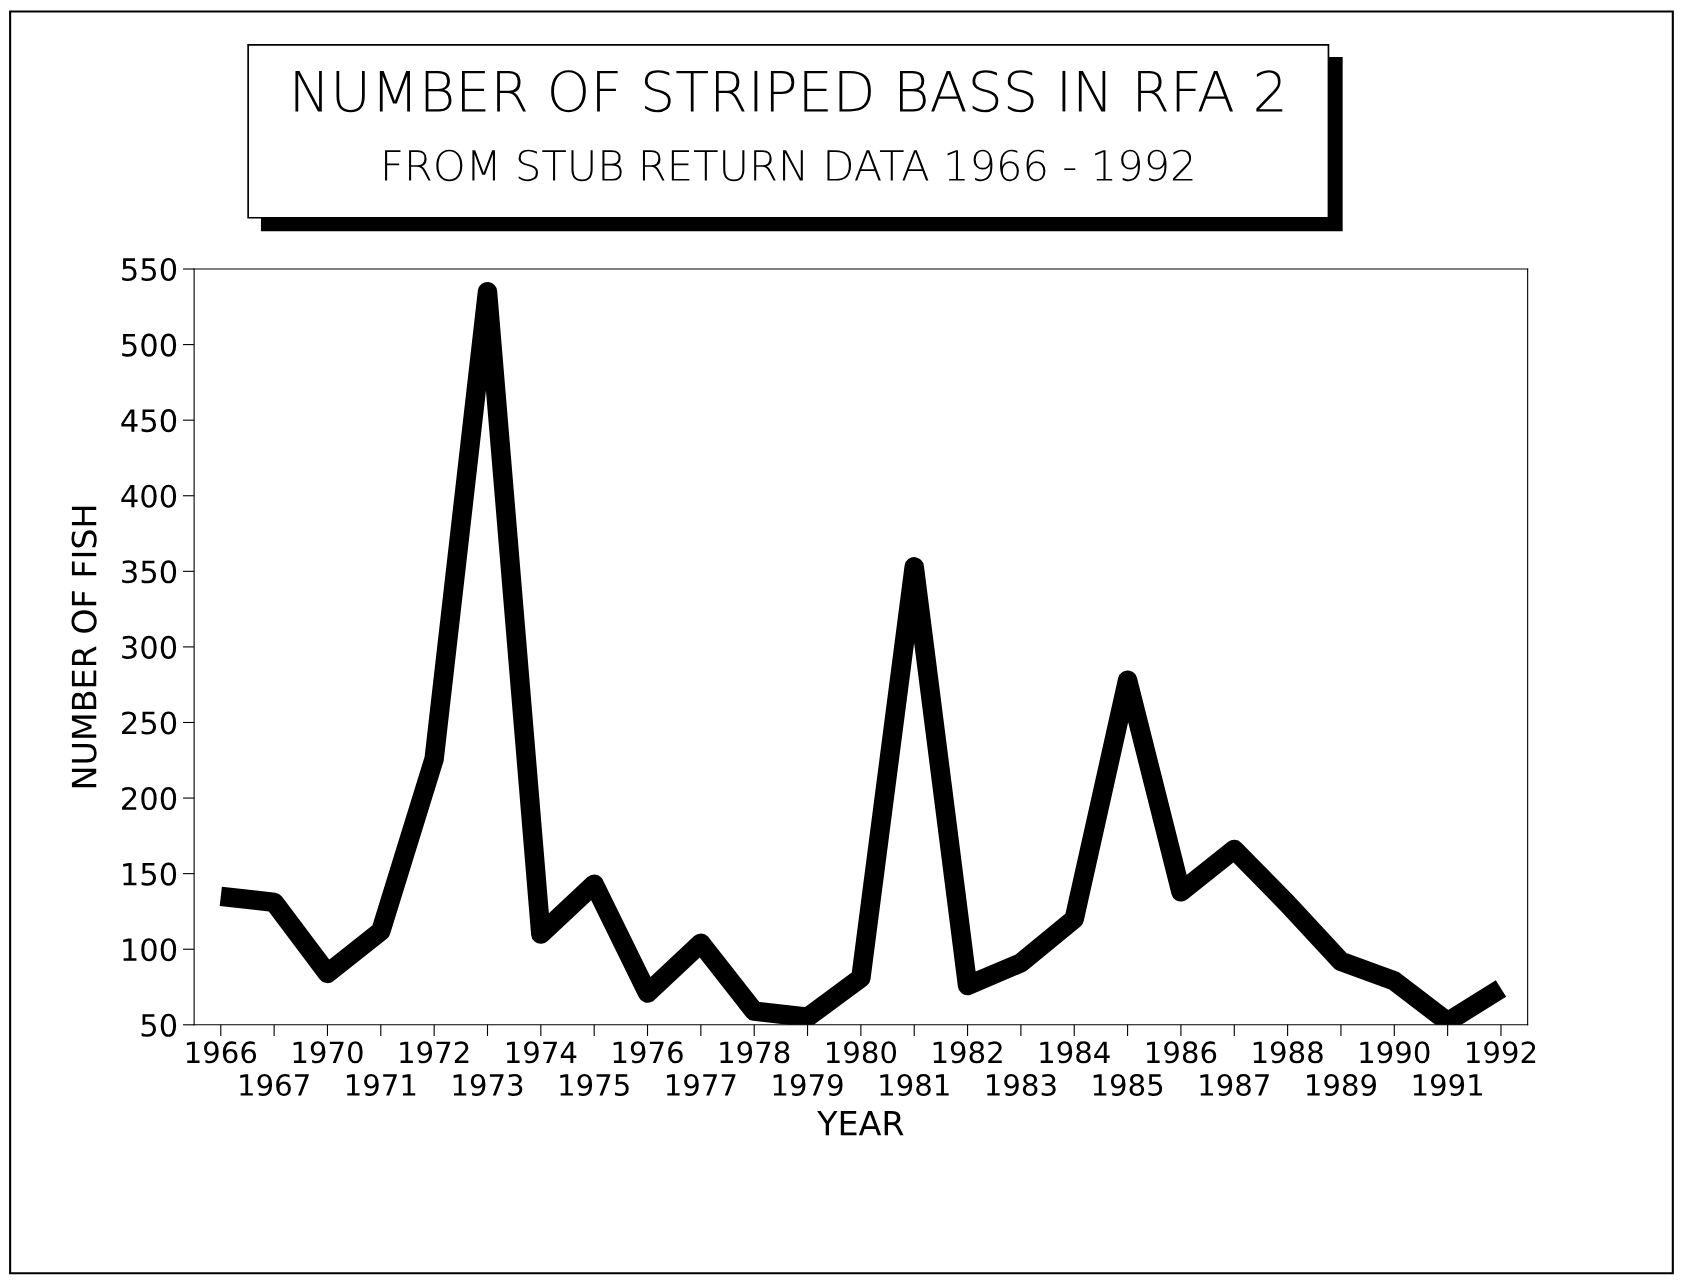 The width and height of the screenshot is (1688, 1281). I want to click on x-tick-label: 1972, so click(434, 1052).